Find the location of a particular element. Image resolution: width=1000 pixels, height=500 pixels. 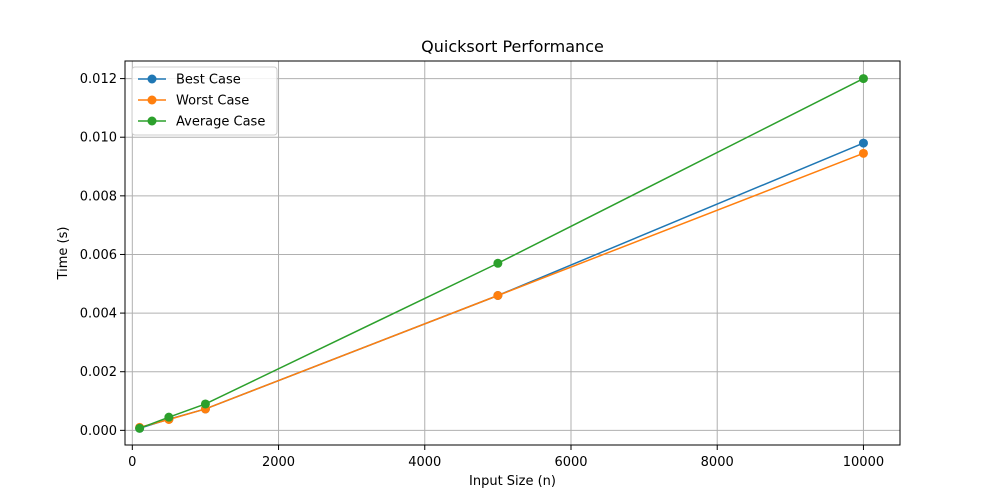

y-tick-label: 0.000 is located at coordinates (98, 431).